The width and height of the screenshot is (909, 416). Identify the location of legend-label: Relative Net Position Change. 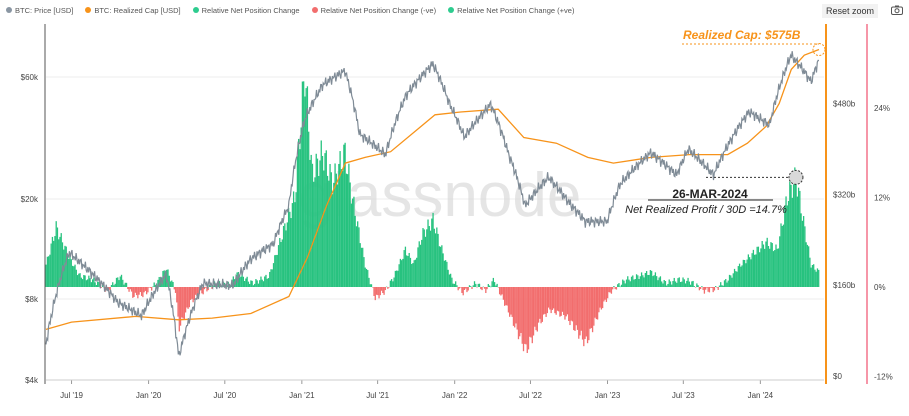
(250, 10).